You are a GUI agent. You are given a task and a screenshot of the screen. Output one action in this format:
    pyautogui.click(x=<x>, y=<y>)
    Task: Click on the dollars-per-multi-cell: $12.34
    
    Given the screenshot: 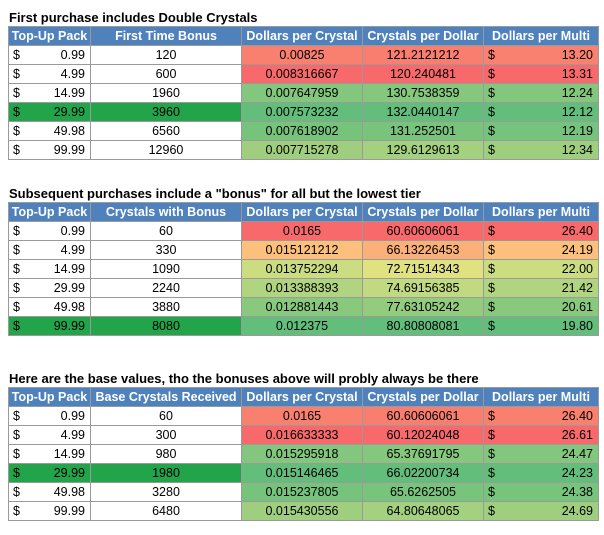 What is the action you would take?
    pyautogui.click(x=541, y=150)
    